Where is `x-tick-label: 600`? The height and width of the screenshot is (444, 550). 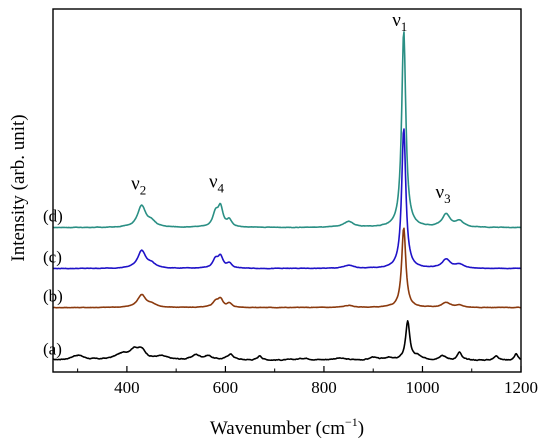 x-tick-label: 600 is located at coordinates (226, 387).